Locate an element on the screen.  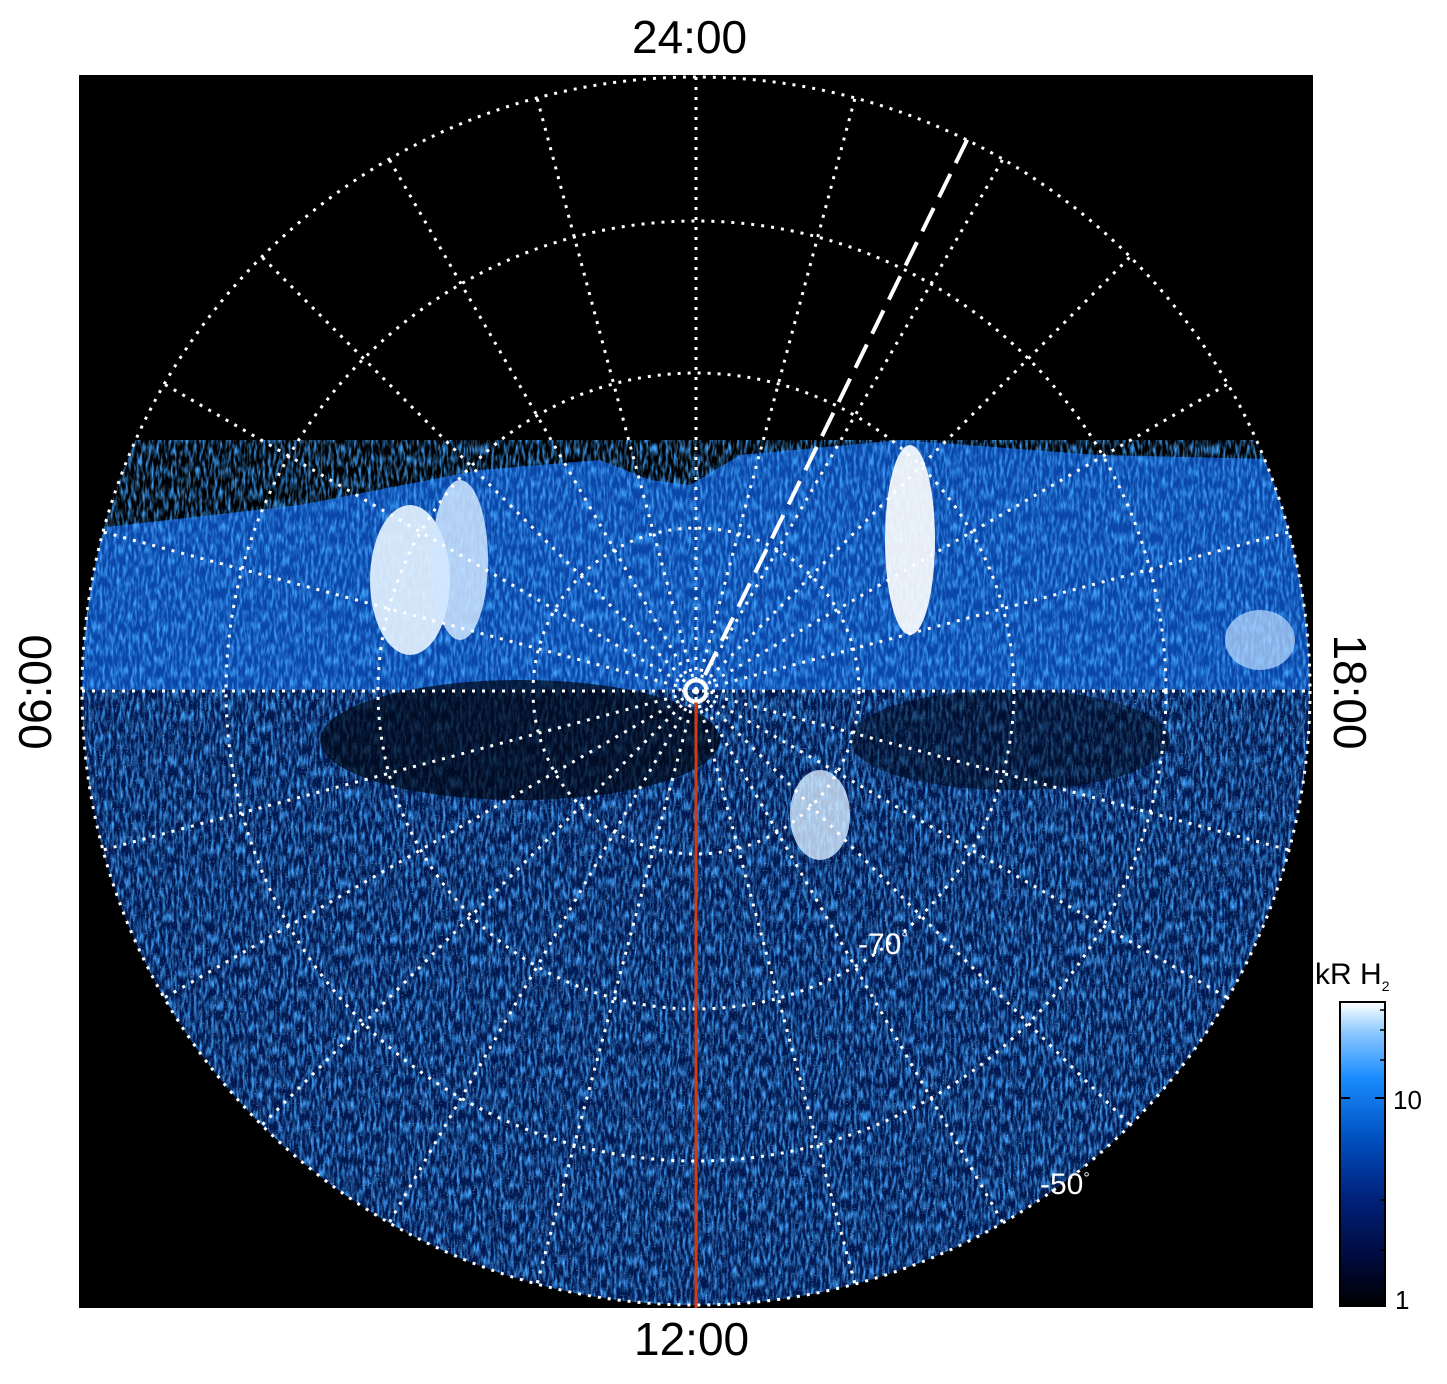
time-label-12: 12:00 is located at coordinates (692, 1339).